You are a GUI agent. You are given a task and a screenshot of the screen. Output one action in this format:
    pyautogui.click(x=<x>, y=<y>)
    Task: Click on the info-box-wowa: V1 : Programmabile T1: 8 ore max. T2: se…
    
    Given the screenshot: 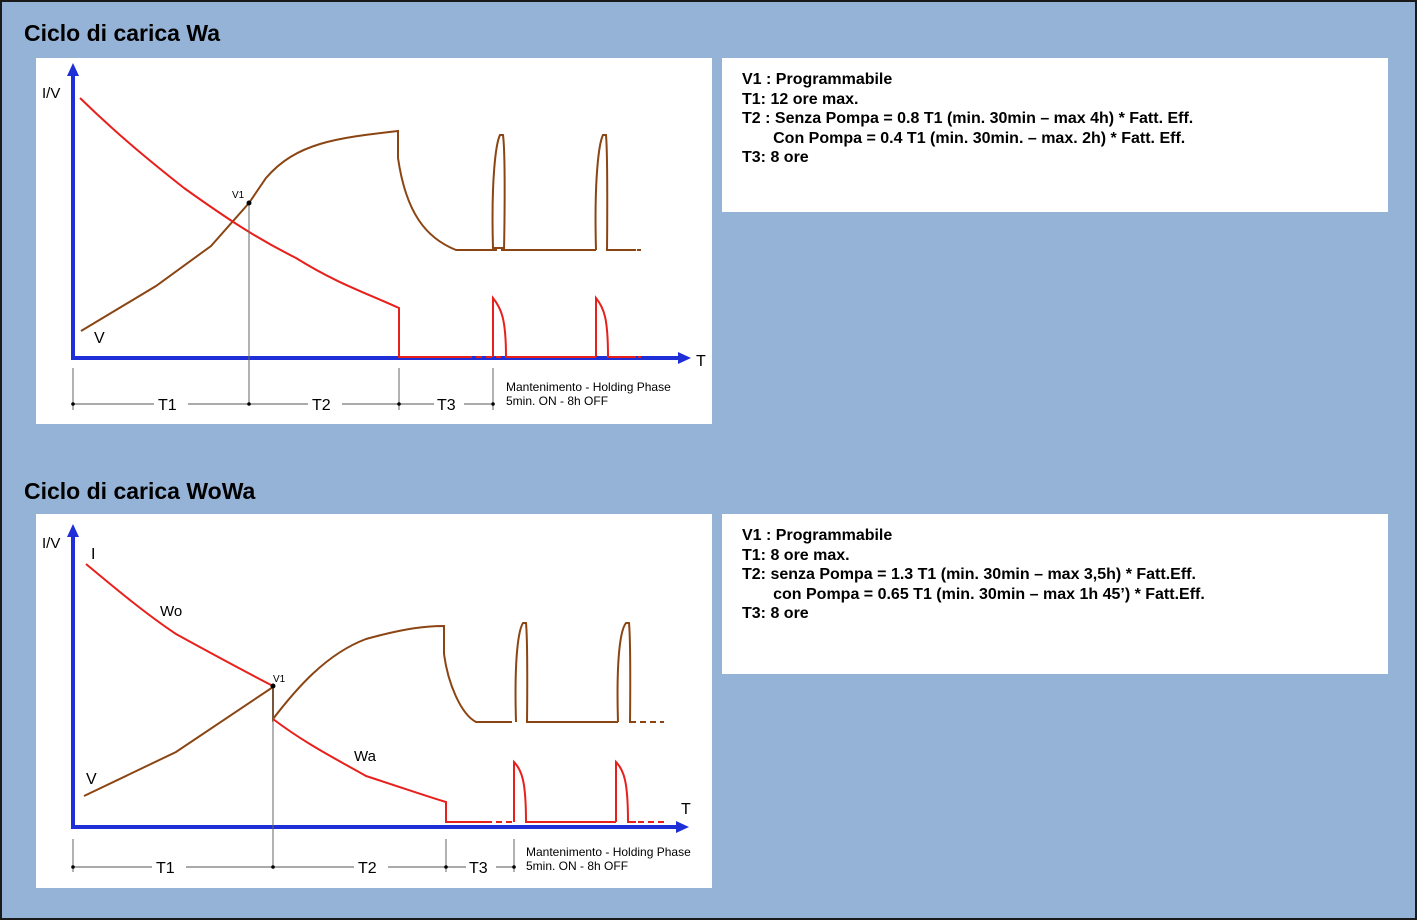 What is the action you would take?
    pyautogui.click(x=1055, y=594)
    